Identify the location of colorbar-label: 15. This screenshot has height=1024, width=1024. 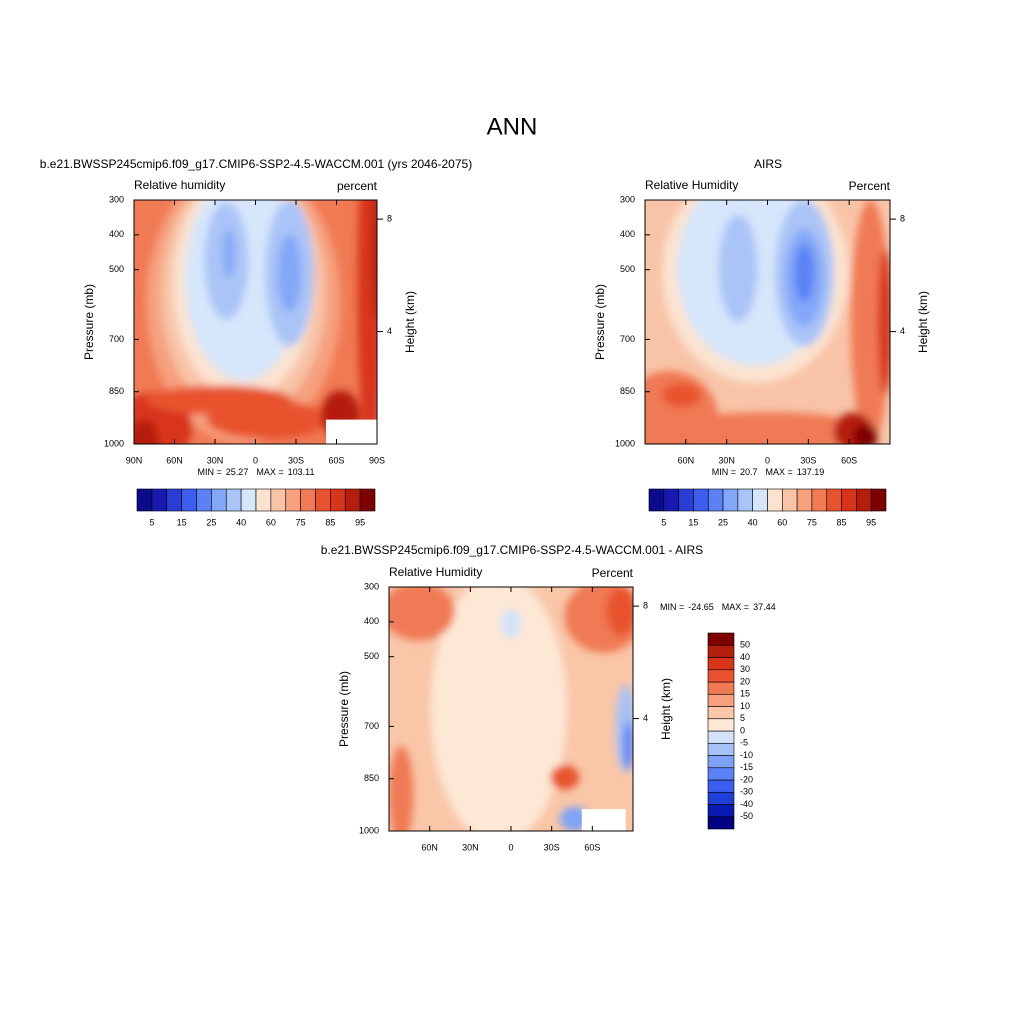
(182, 522).